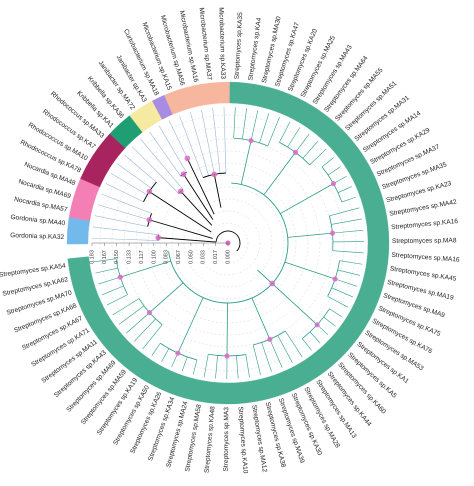 The image size is (474, 486). What do you see at coordinates (204, 257) in the screenshot?
I see `scale-label: 0.033` at bounding box center [204, 257].